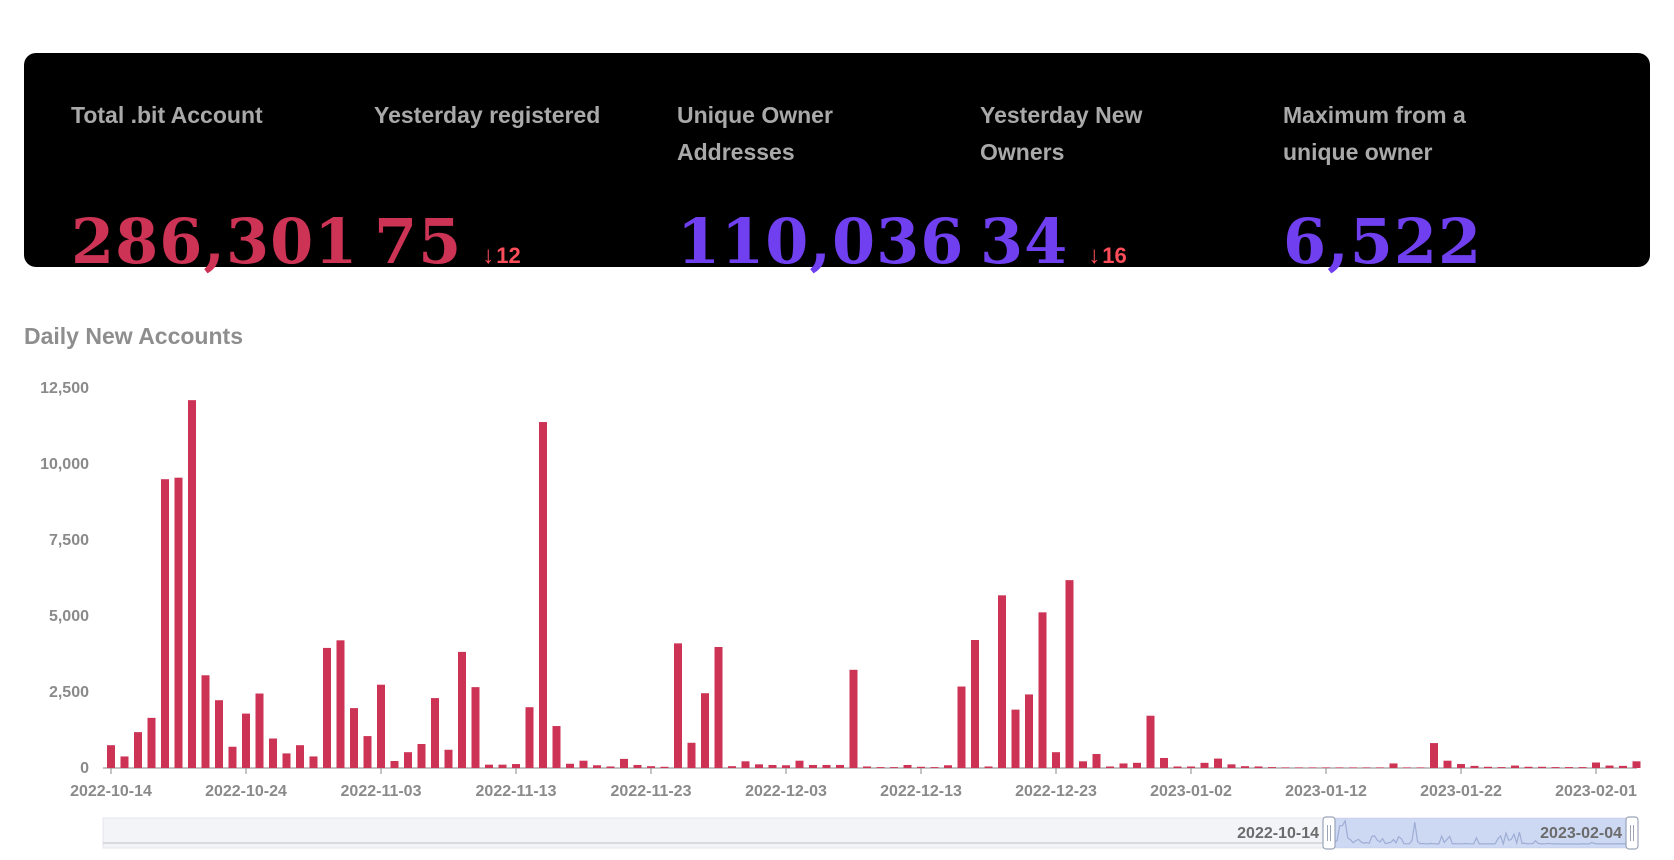 The height and width of the screenshot is (860, 1674). Describe the element at coordinates (1480, 833) in the screenshot. I see `zoom-selection` at that location.